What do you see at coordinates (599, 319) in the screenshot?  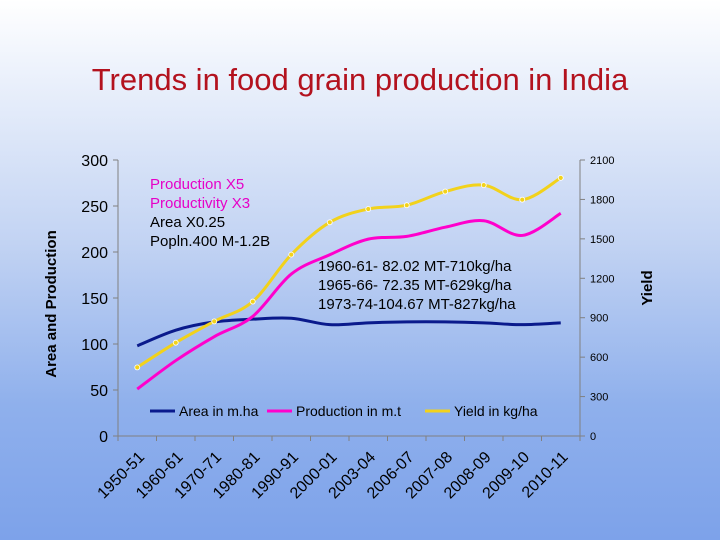 I see `right-tick-label: 900` at bounding box center [599, 319].